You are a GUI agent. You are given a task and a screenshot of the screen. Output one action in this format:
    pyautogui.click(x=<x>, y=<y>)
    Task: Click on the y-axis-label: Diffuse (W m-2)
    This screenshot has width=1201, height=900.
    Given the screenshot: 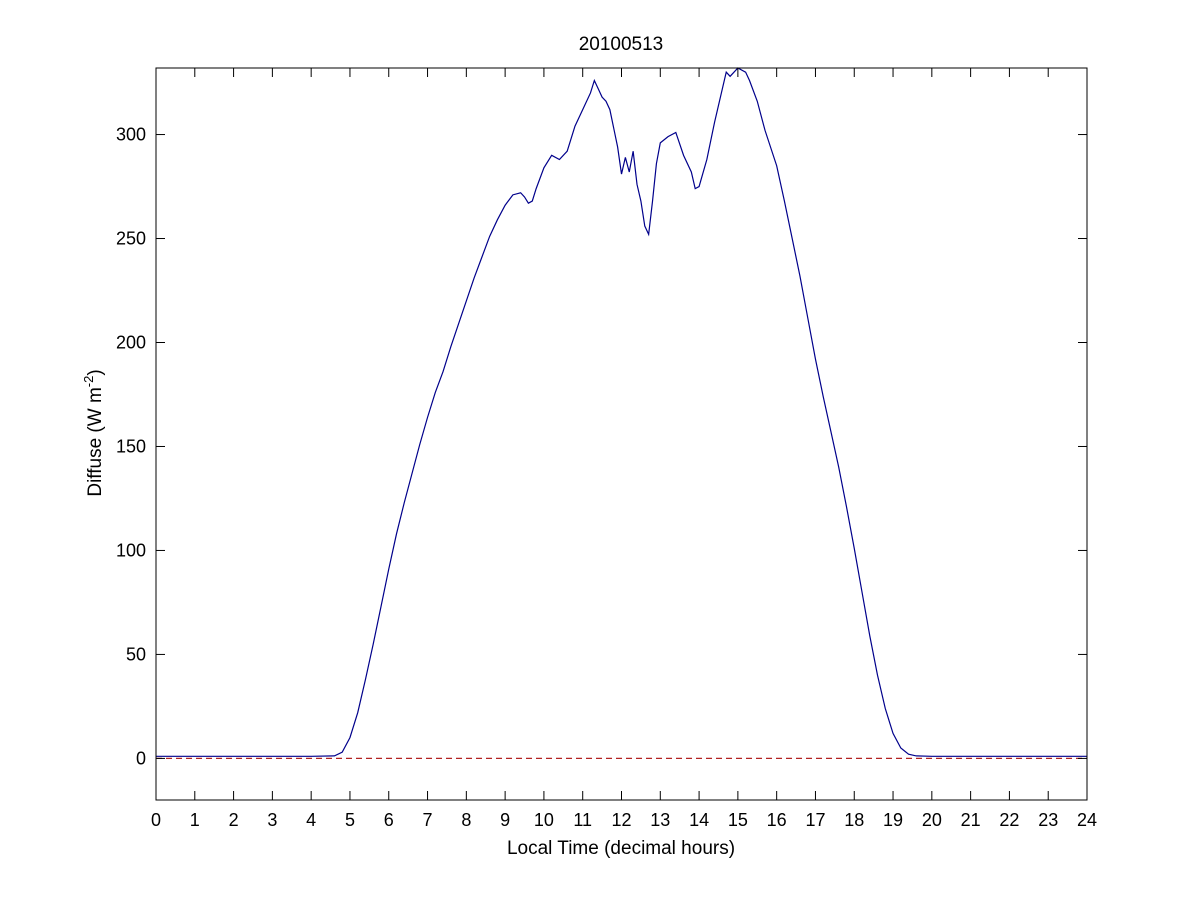 What is the action you would take?
    pyautogui.click(x=93, y=432)
    